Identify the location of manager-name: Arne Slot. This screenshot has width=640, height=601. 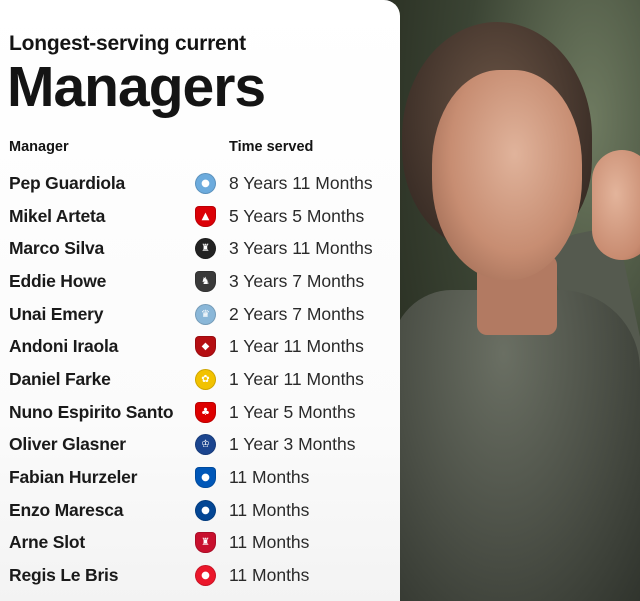
(47, 542).